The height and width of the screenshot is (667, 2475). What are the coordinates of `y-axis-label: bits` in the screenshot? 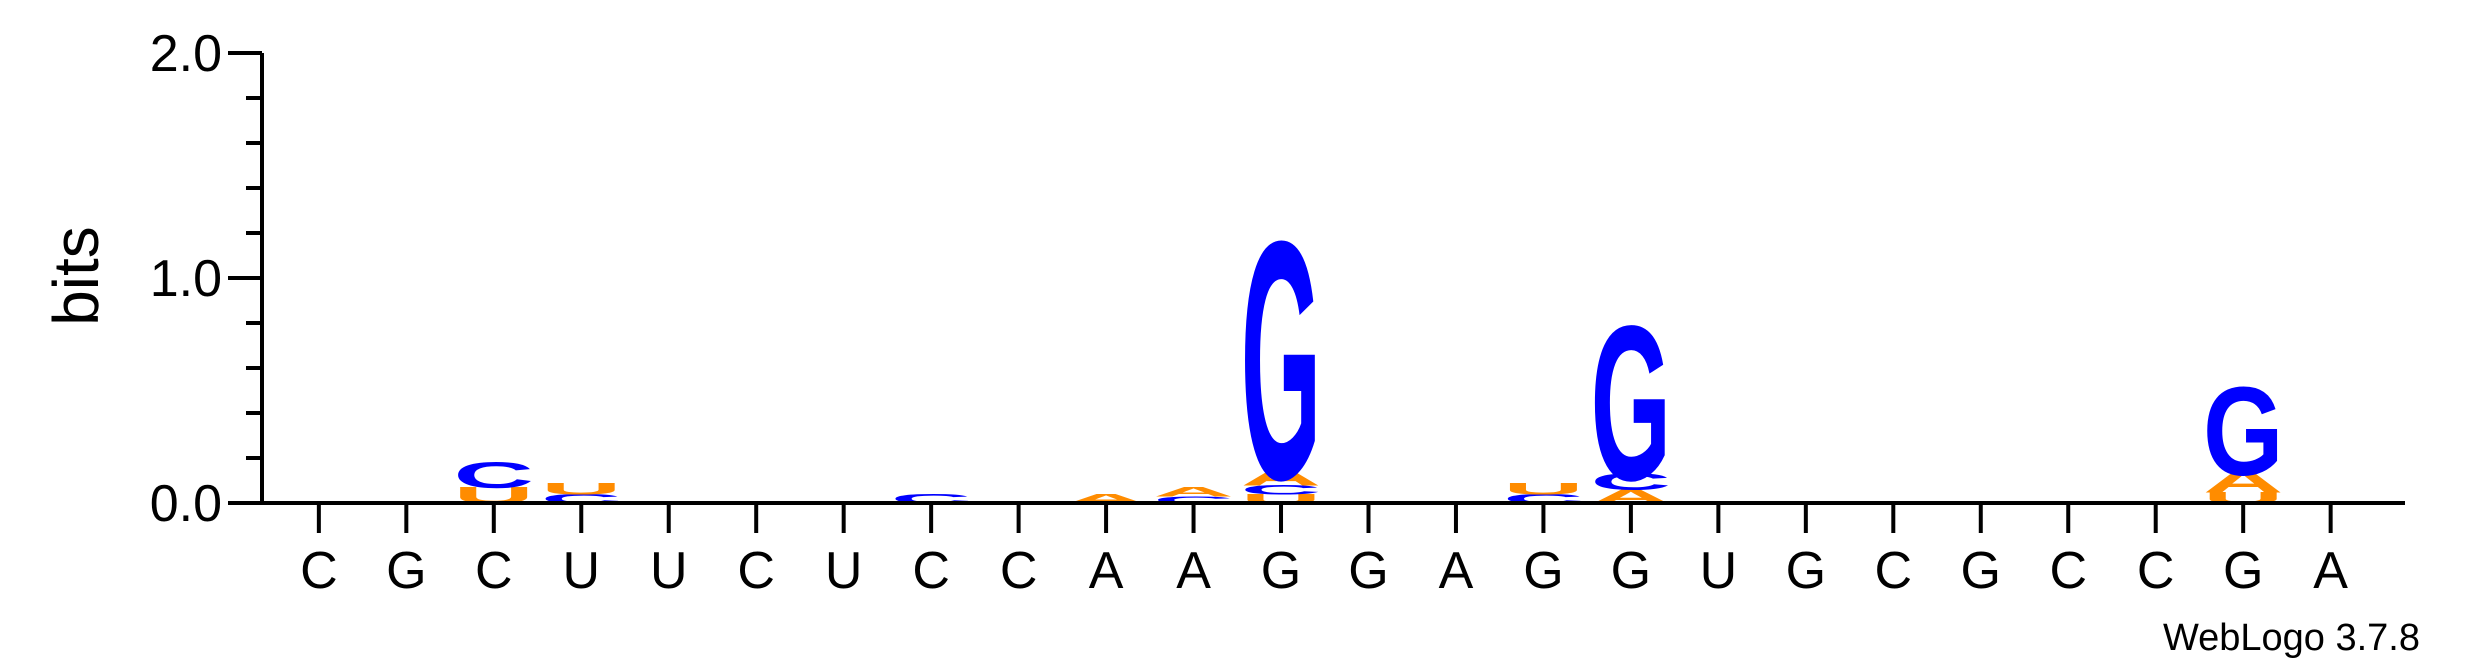 It's located at (76, 276).